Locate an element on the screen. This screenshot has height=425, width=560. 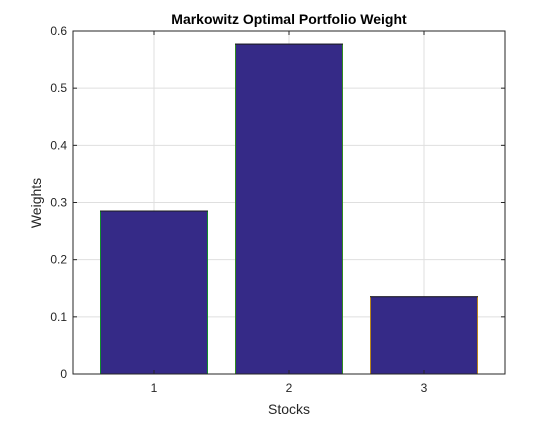
chart-title: Markowitz Optimal Portfolio Weight is located at coordinates (289, 19).